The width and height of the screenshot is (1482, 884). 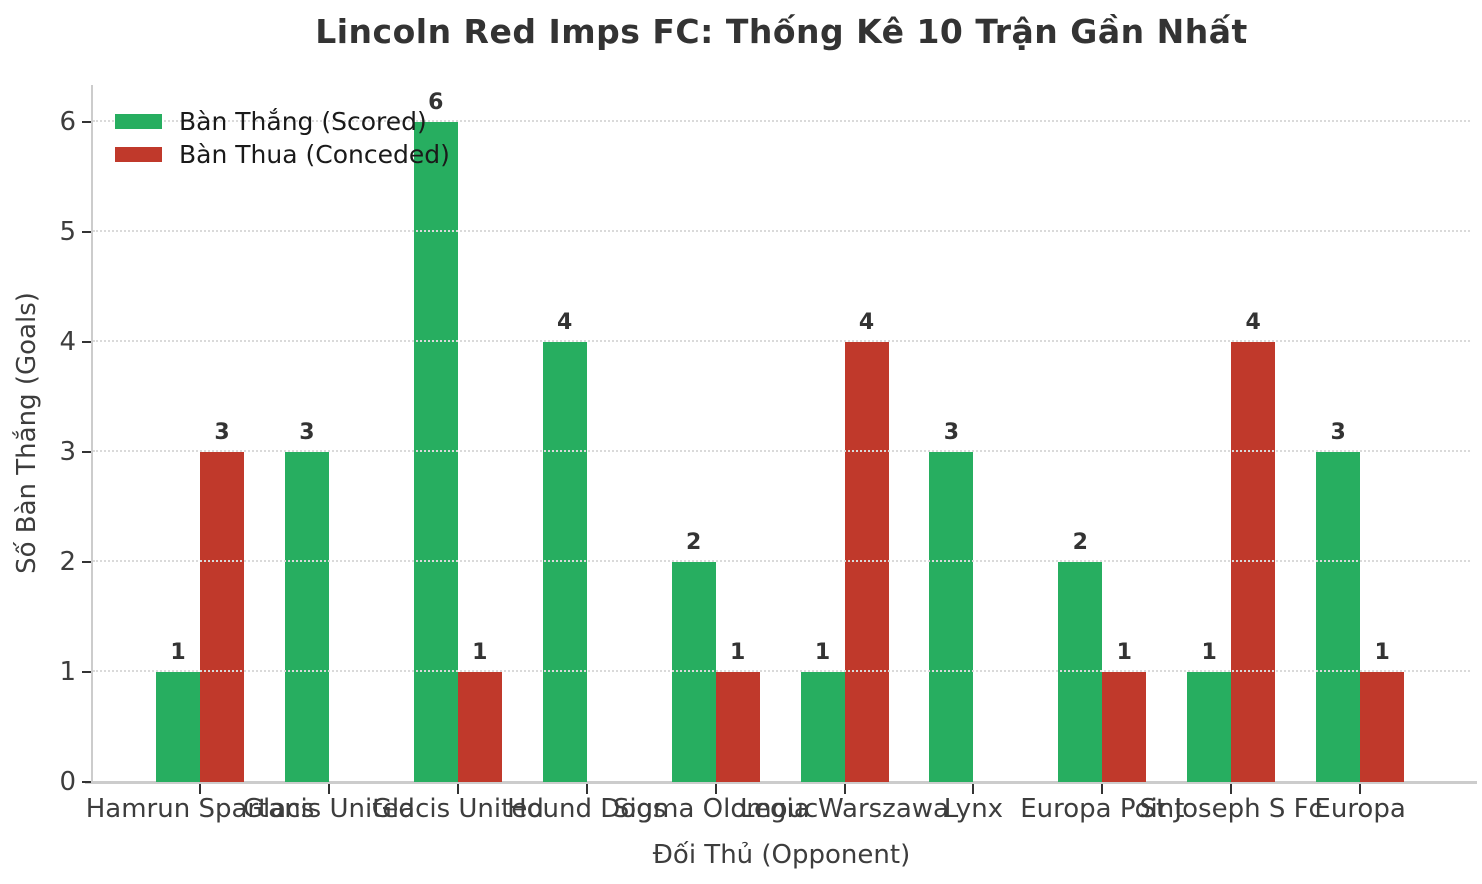 What do you see at coordinates (587, 809) in the screenshot?
I see `x-tick-label-hound-dogs: Hound Dogs` at bounding box center [587, 809].